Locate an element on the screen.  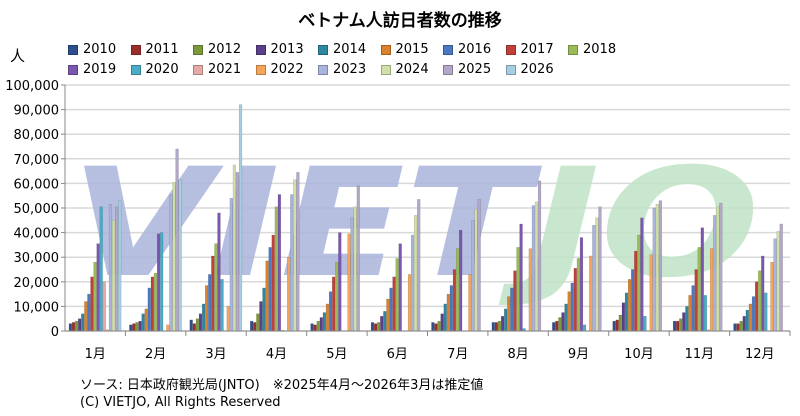
legend-item-2014: 2014 is located at coordinates (342, 49).